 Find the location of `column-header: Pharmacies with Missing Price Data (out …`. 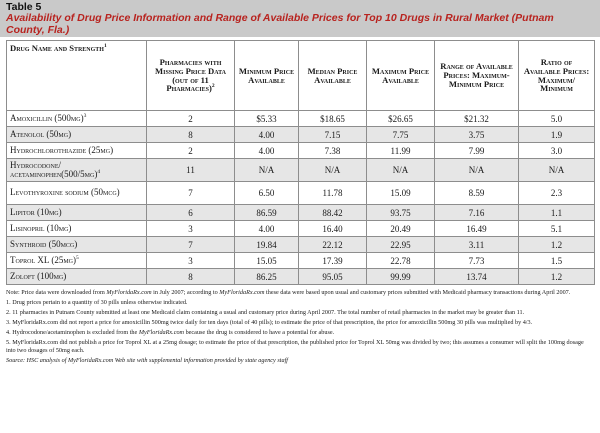

column-header: Pharmacies with Missing Price Data (out … is located at coordinates (190, 75).